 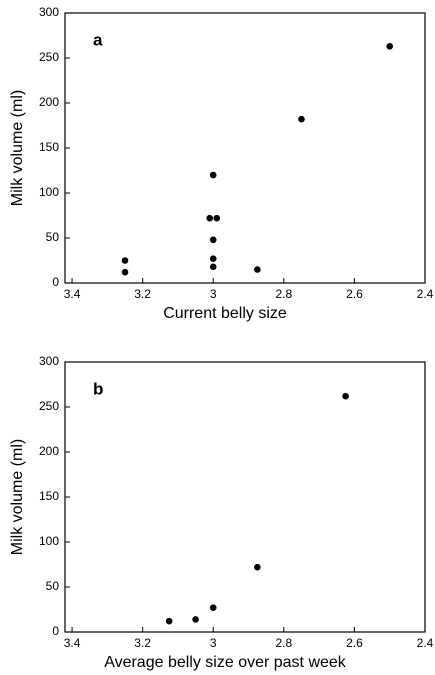 What do you see at coordinates (98, 388) in the screenshot?
I see `panel-label: b` at bounding box center [98, 388].